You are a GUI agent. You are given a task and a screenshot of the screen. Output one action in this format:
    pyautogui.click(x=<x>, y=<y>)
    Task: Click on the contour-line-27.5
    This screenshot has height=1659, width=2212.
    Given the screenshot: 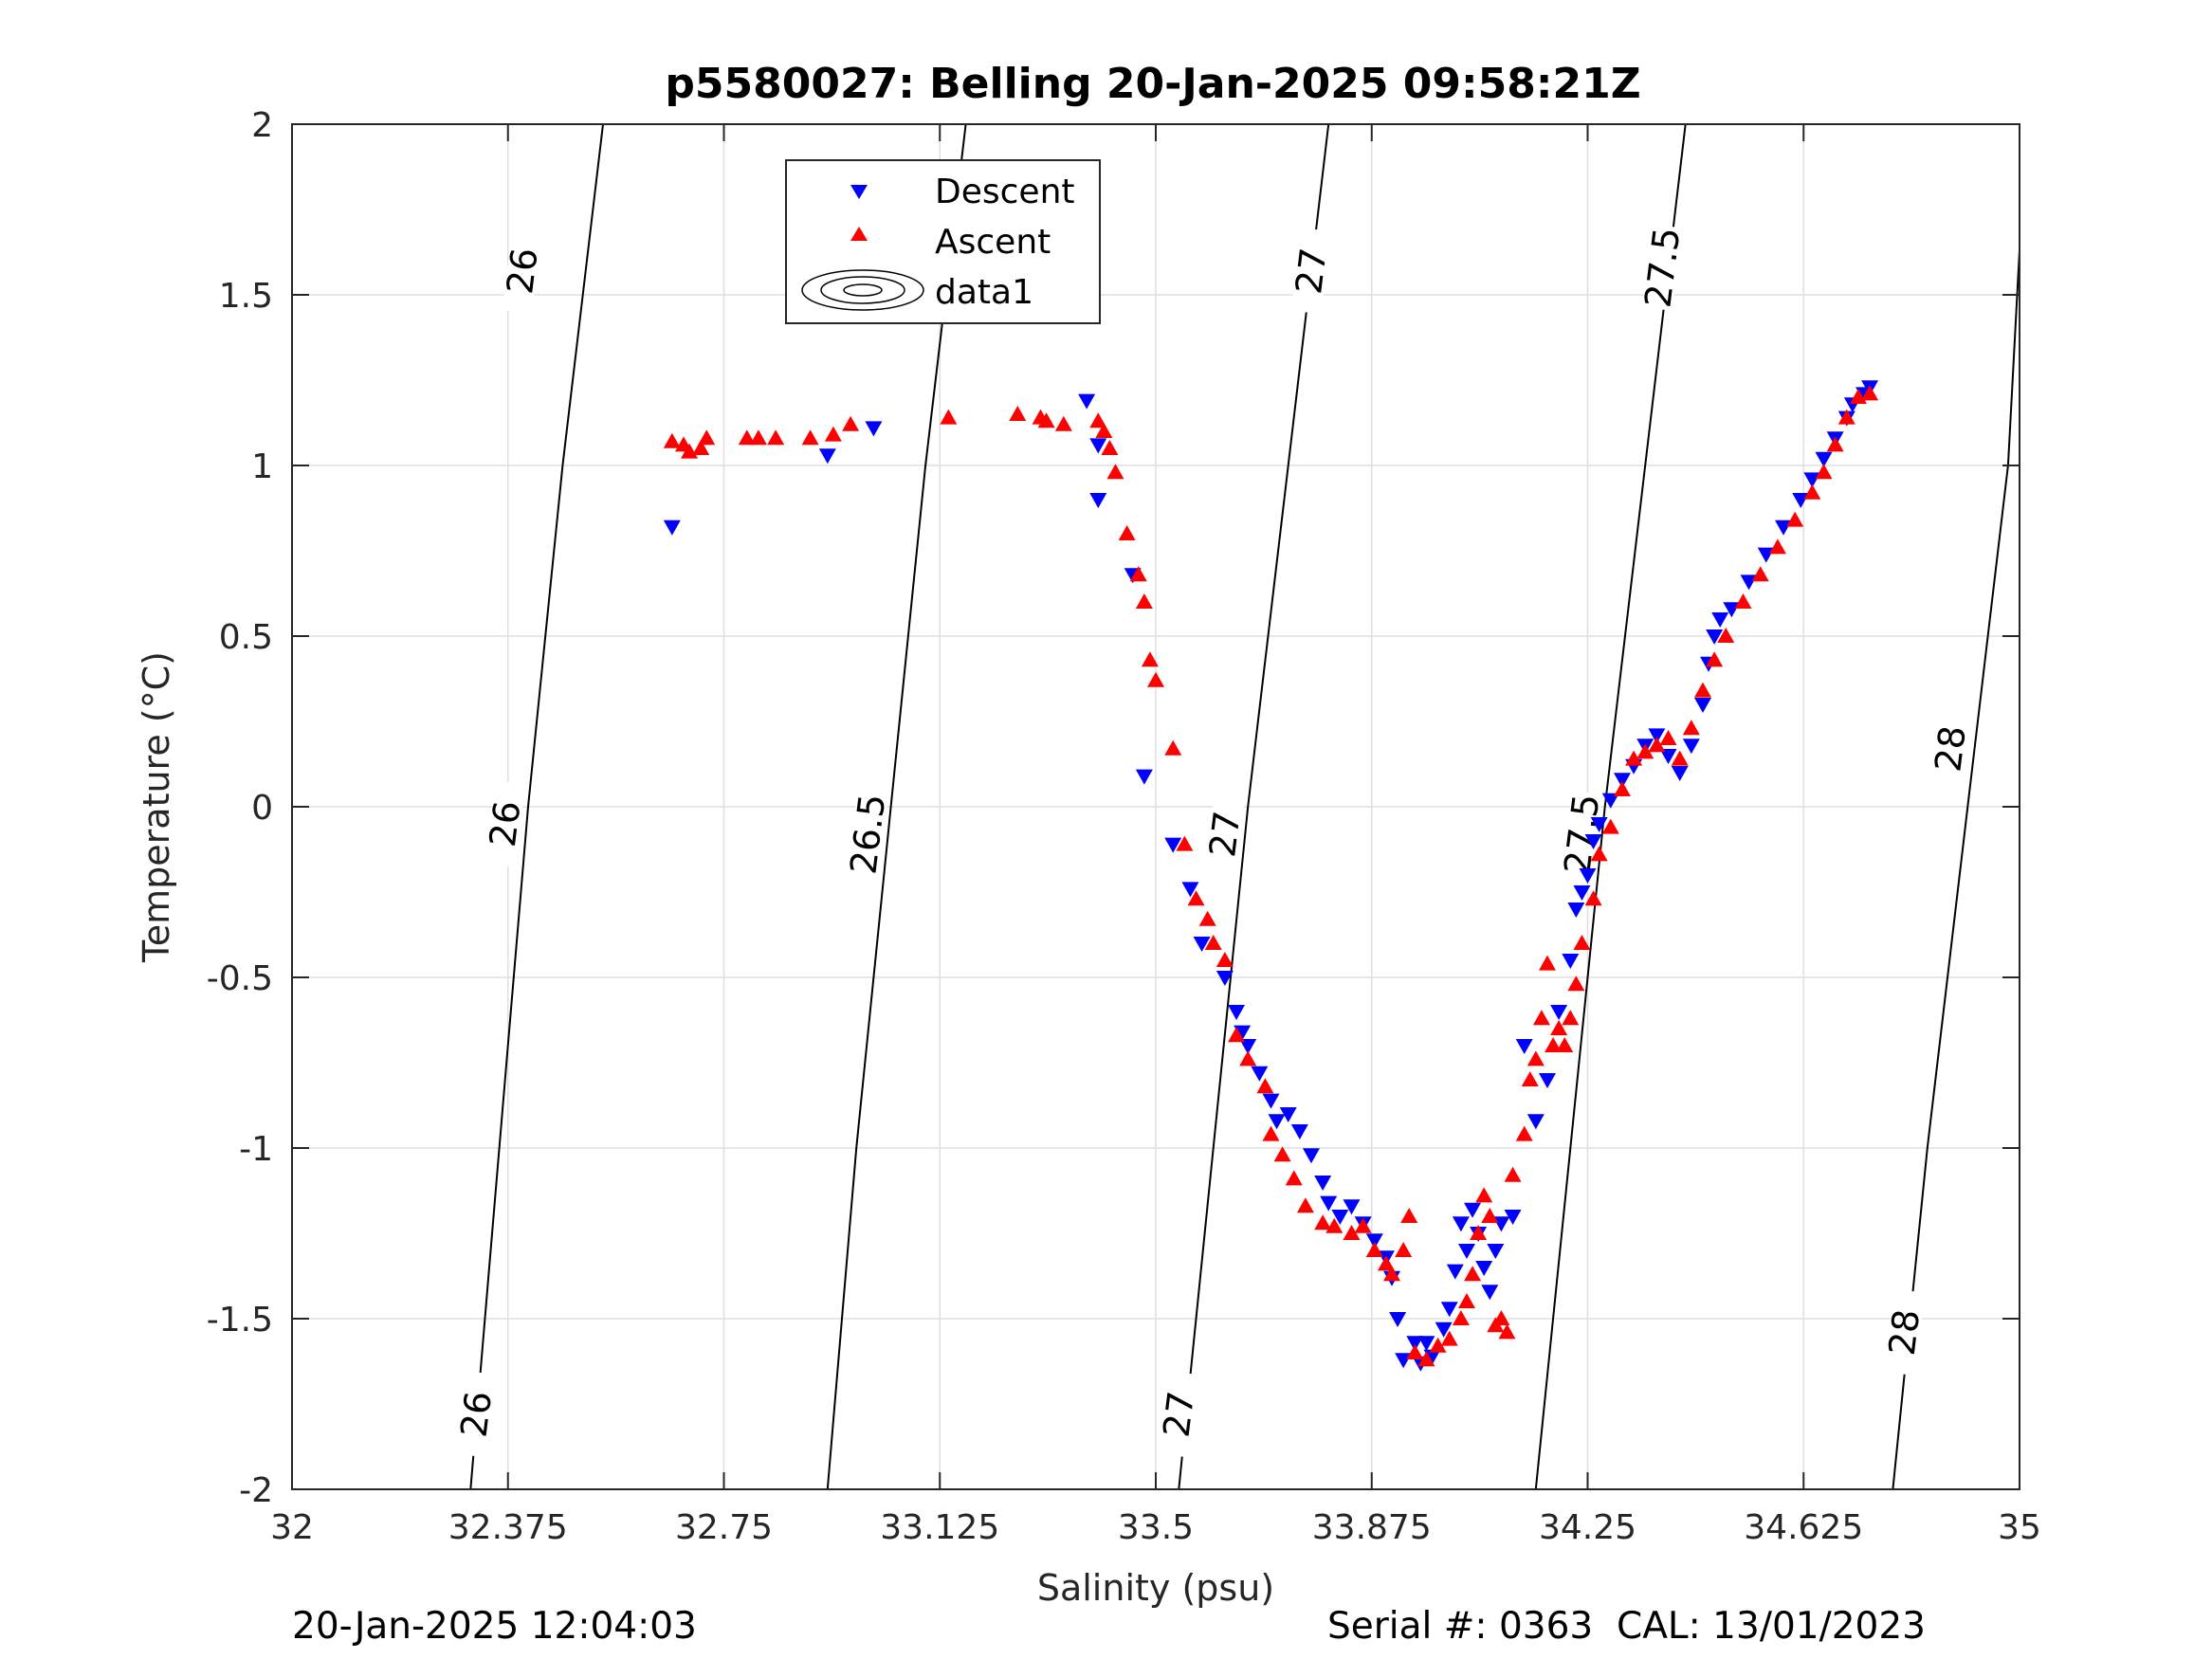 What is the action you would take?
    pyautogui.click(x=1610, y=806)
    